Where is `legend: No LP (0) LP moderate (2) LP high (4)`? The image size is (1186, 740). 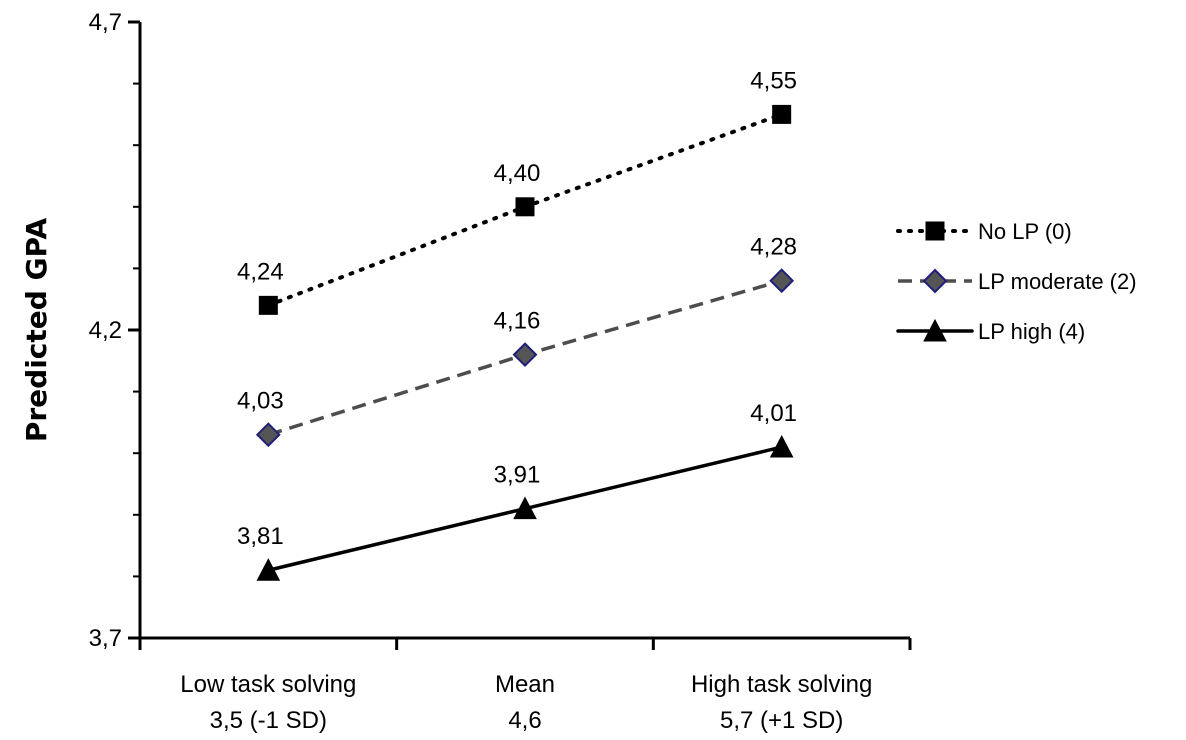 legend: No LP (0) LP moderate (2) LP high (4) is located at coordinates (1016, 281).